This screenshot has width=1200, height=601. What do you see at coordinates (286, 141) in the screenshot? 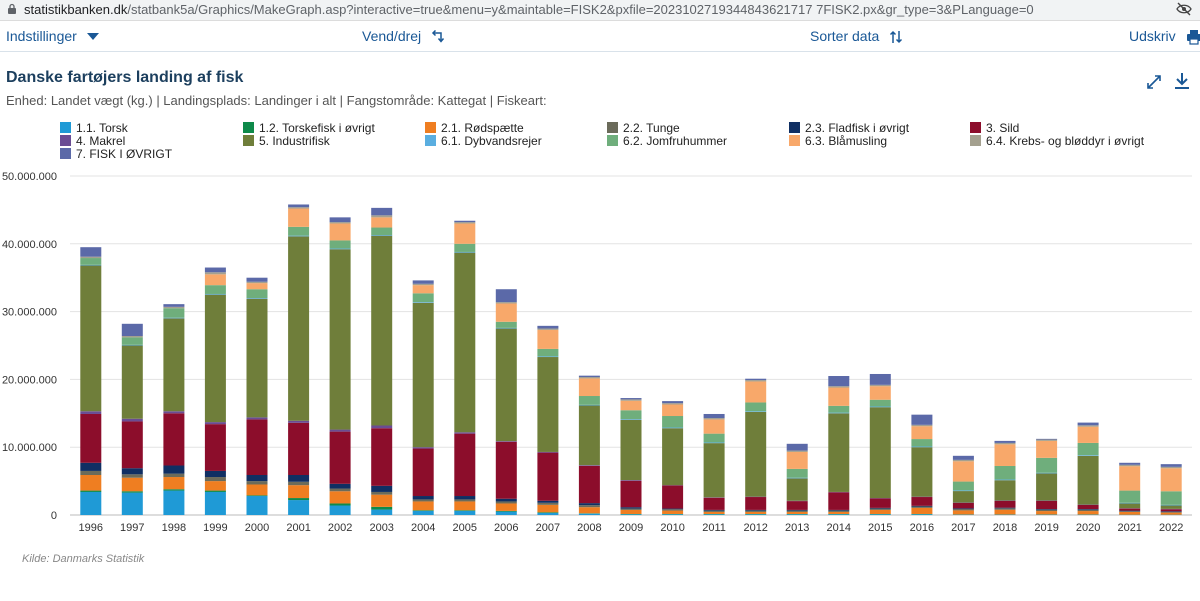
I see `legend-item: 5. Industrifisk` at bounding box center [286, 141].